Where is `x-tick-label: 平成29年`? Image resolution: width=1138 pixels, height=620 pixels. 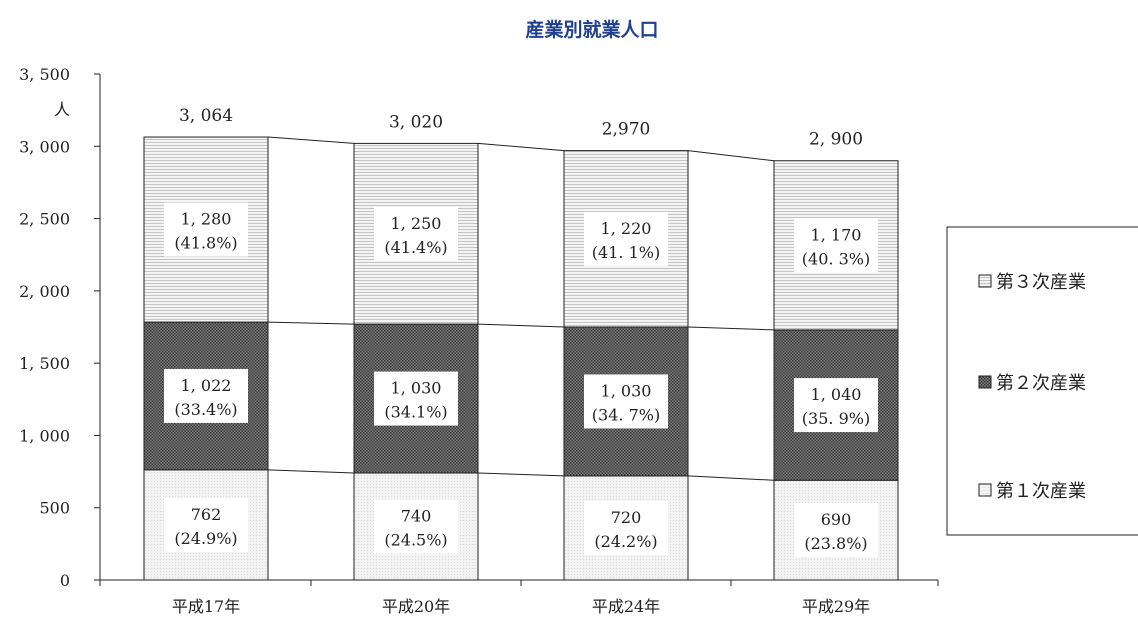 x-tick-label: 平成29年 is located at coordinates (836, 606).